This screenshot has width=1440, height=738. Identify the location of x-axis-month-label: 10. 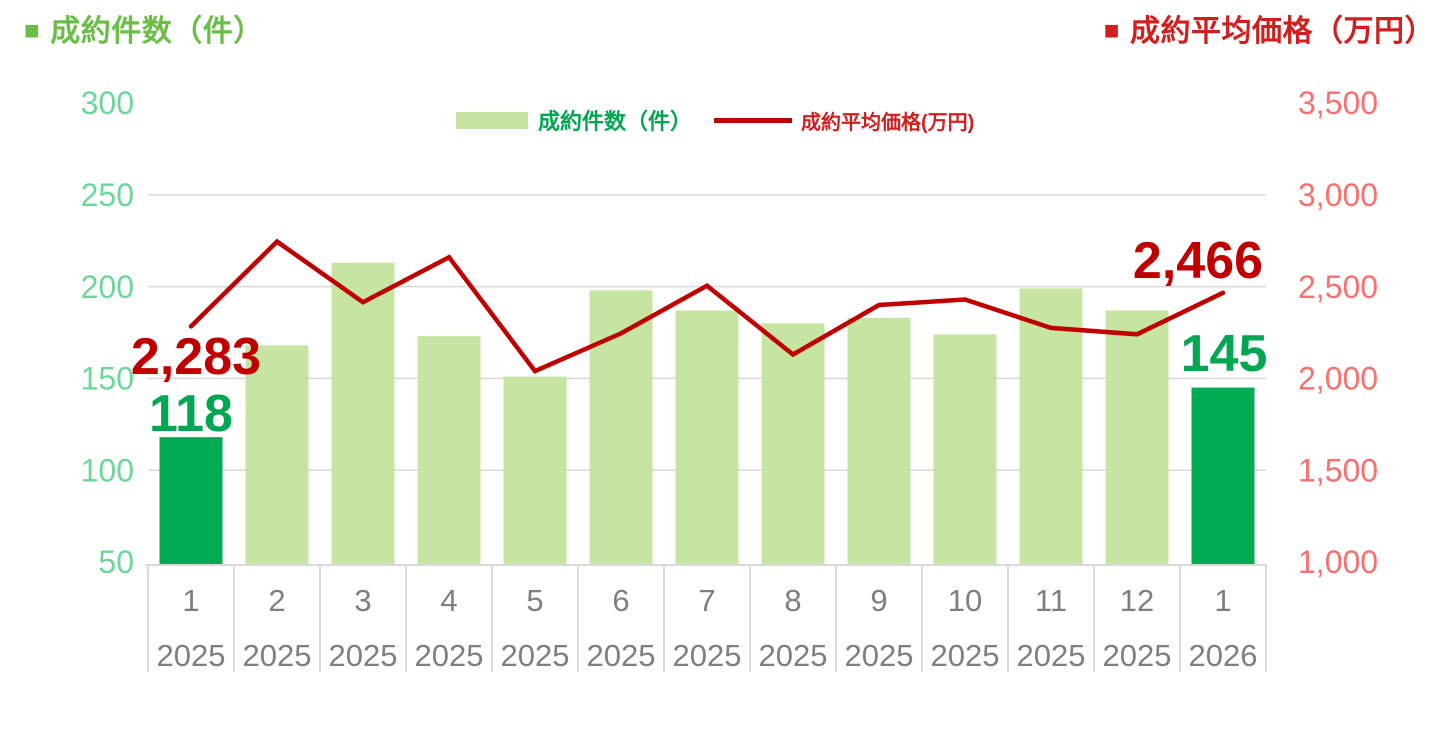
(965, 600).